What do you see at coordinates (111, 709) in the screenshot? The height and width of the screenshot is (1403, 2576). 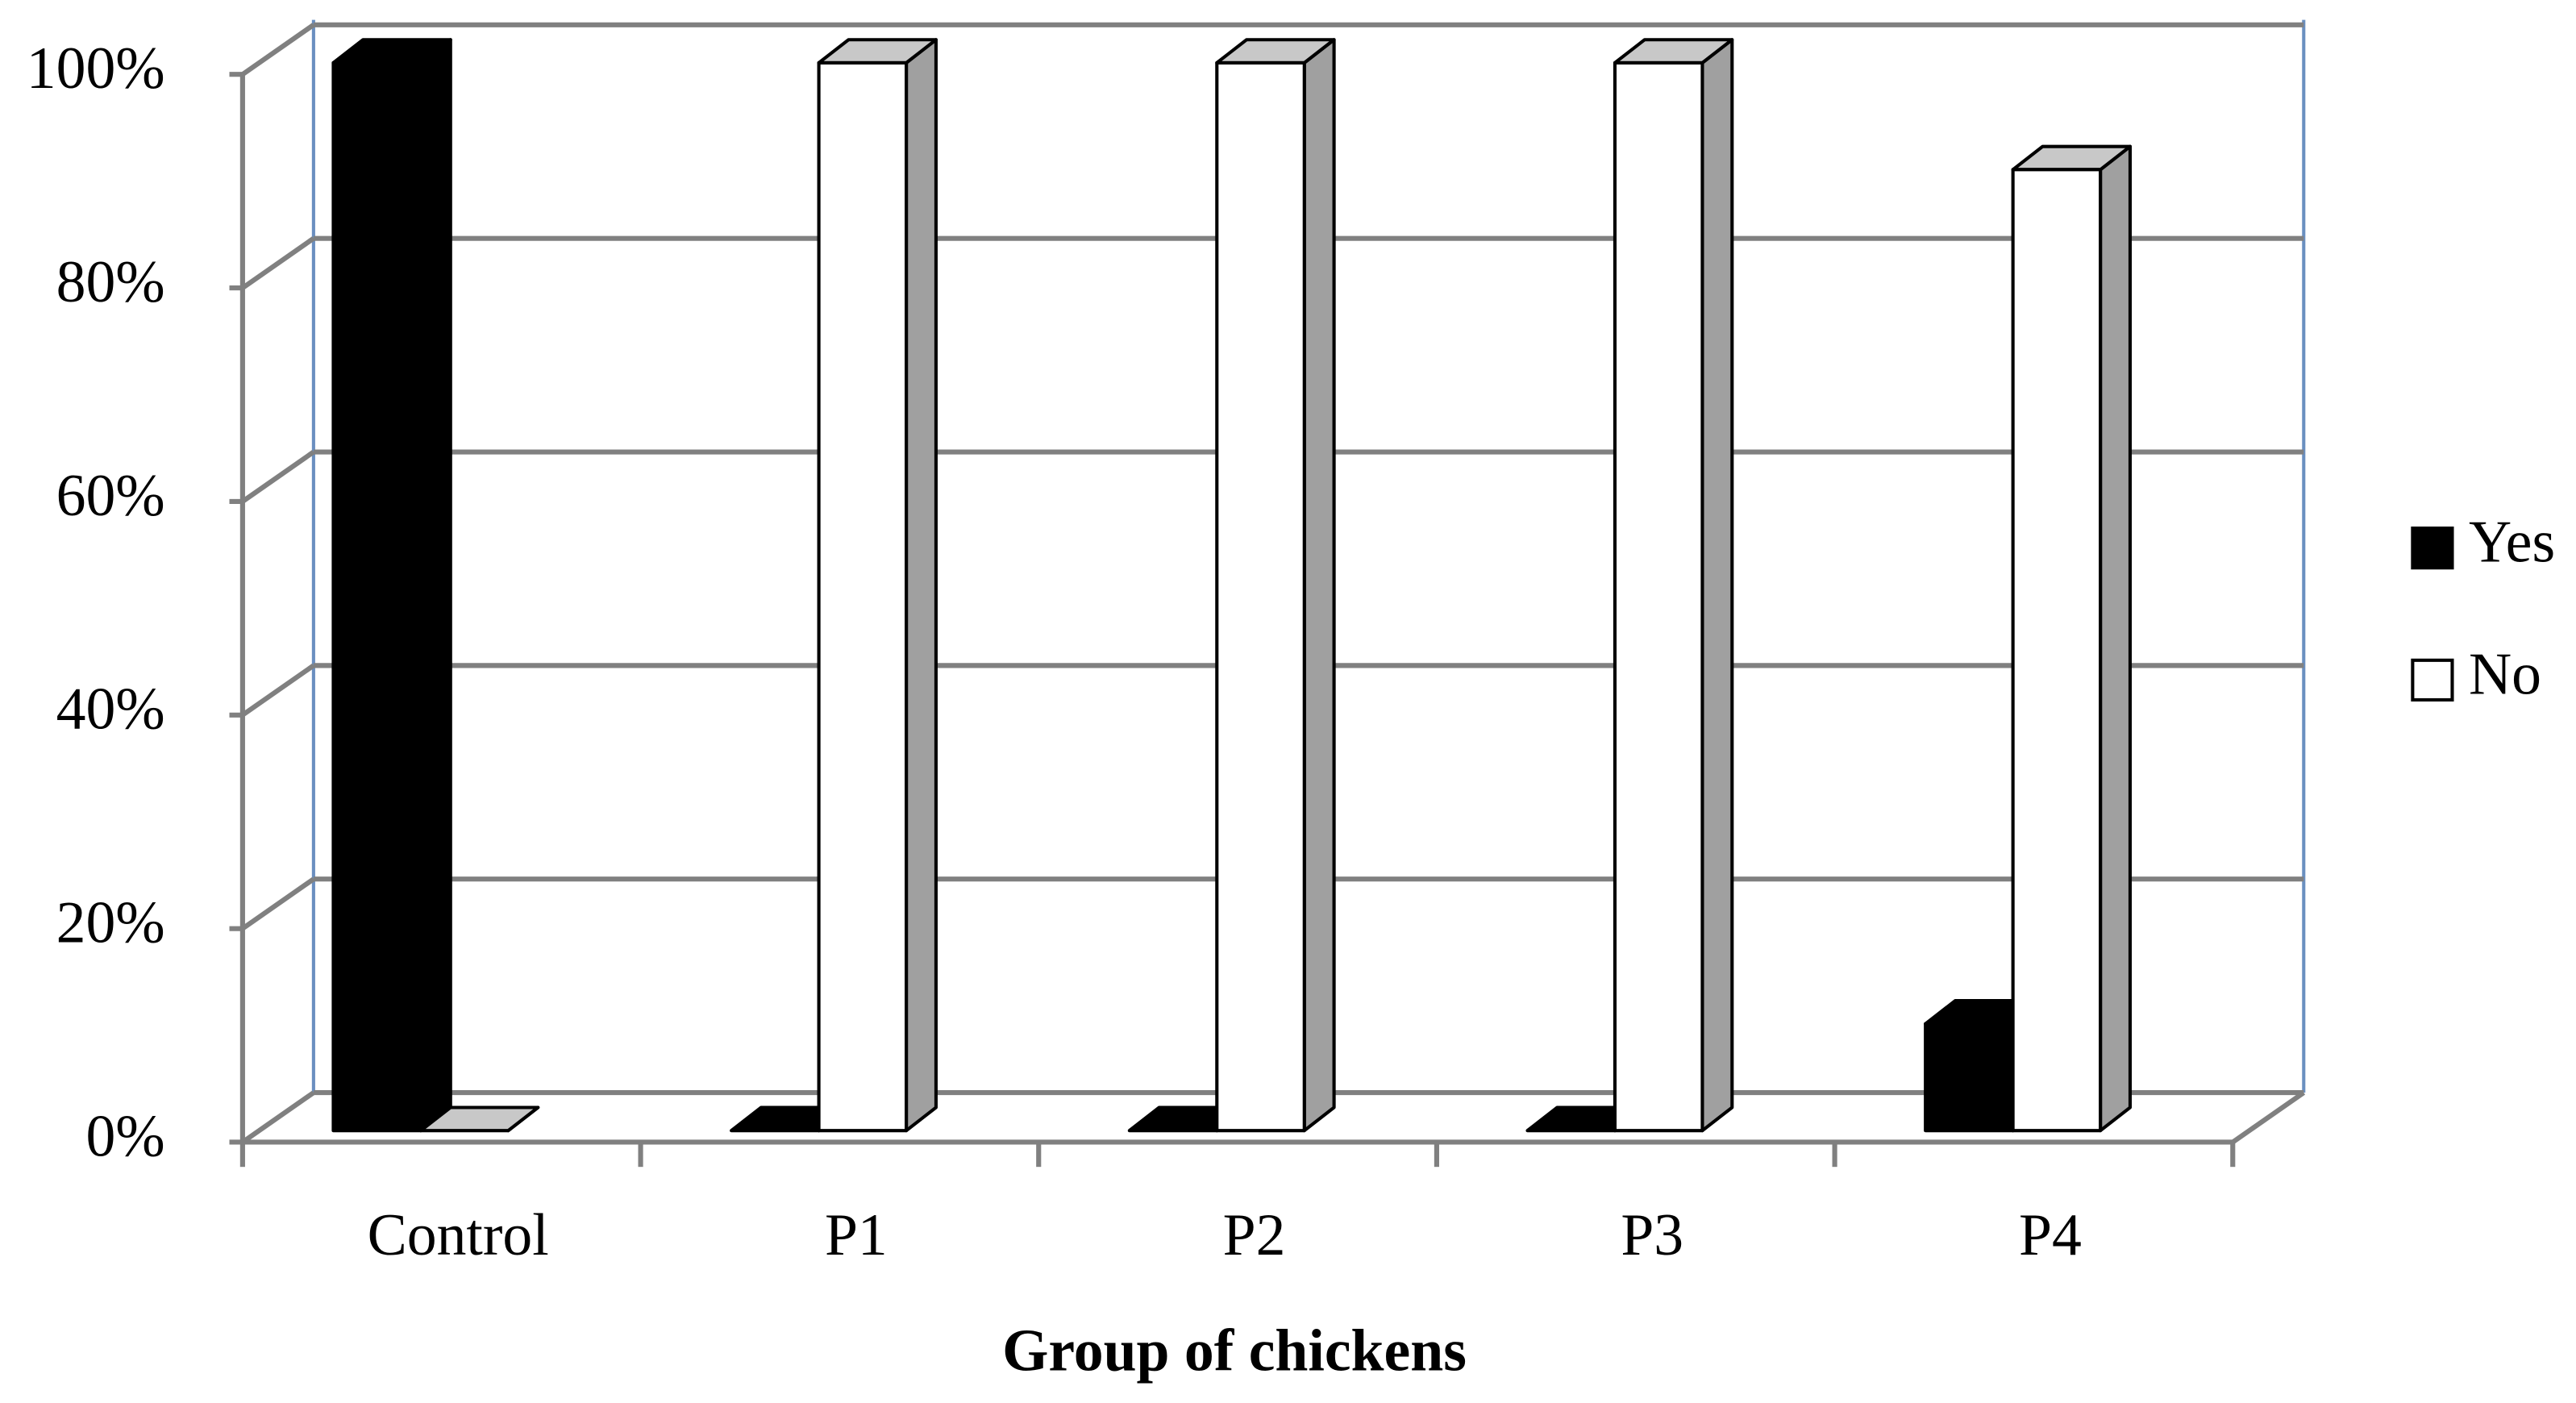 I see `y-tick-label: 40%` at bounding box center [111, 709].